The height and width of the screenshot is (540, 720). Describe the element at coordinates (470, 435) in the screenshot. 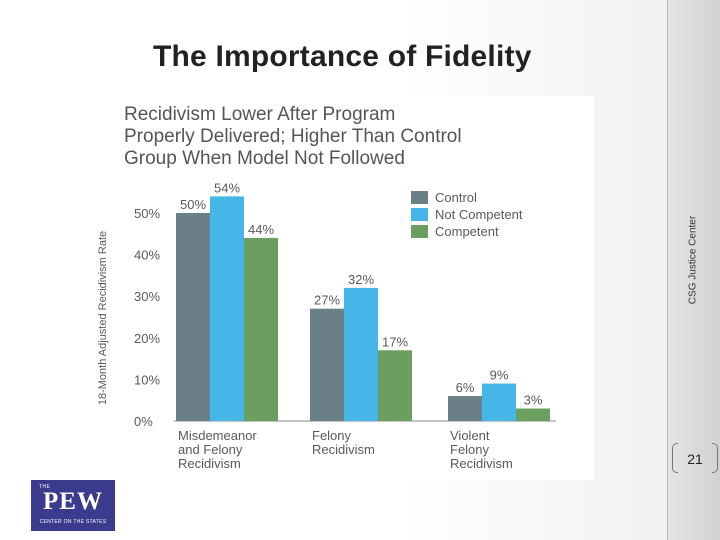

I see `x-category-label: Violent` at that location.